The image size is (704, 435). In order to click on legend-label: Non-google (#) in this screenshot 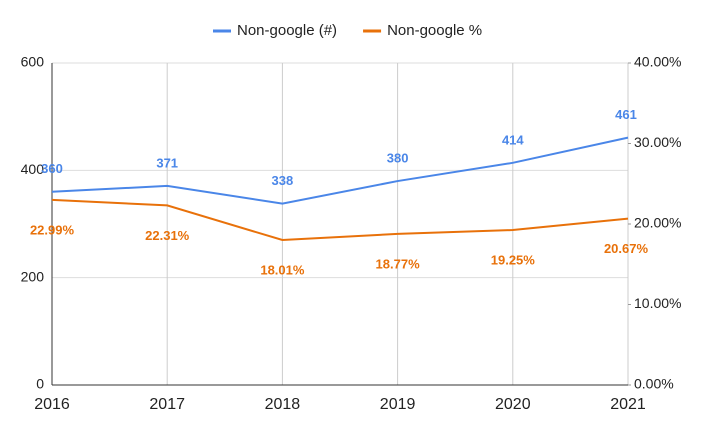, I will do `click(287, 30)`.